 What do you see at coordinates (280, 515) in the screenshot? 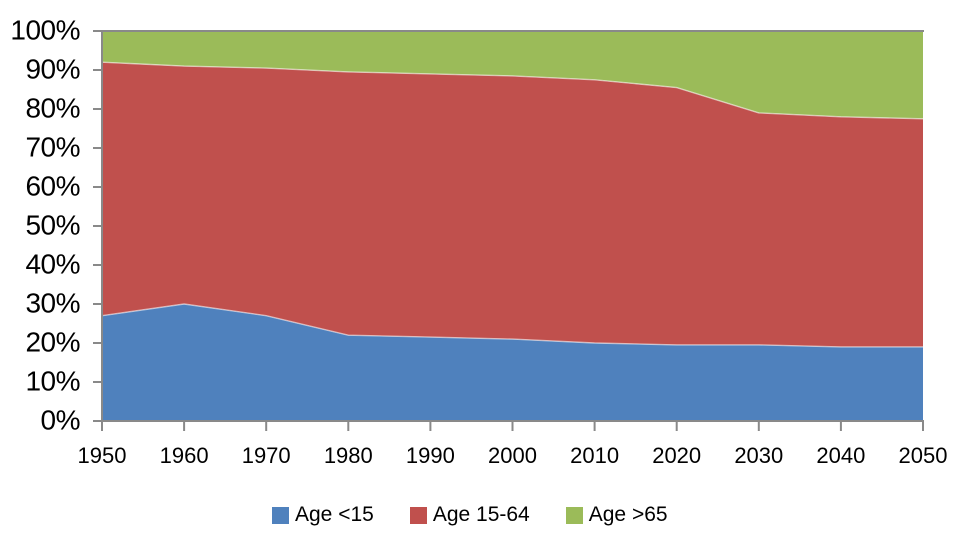
I see `legend-swatch-age-lt15-icon` at bounding box center [280, 515].